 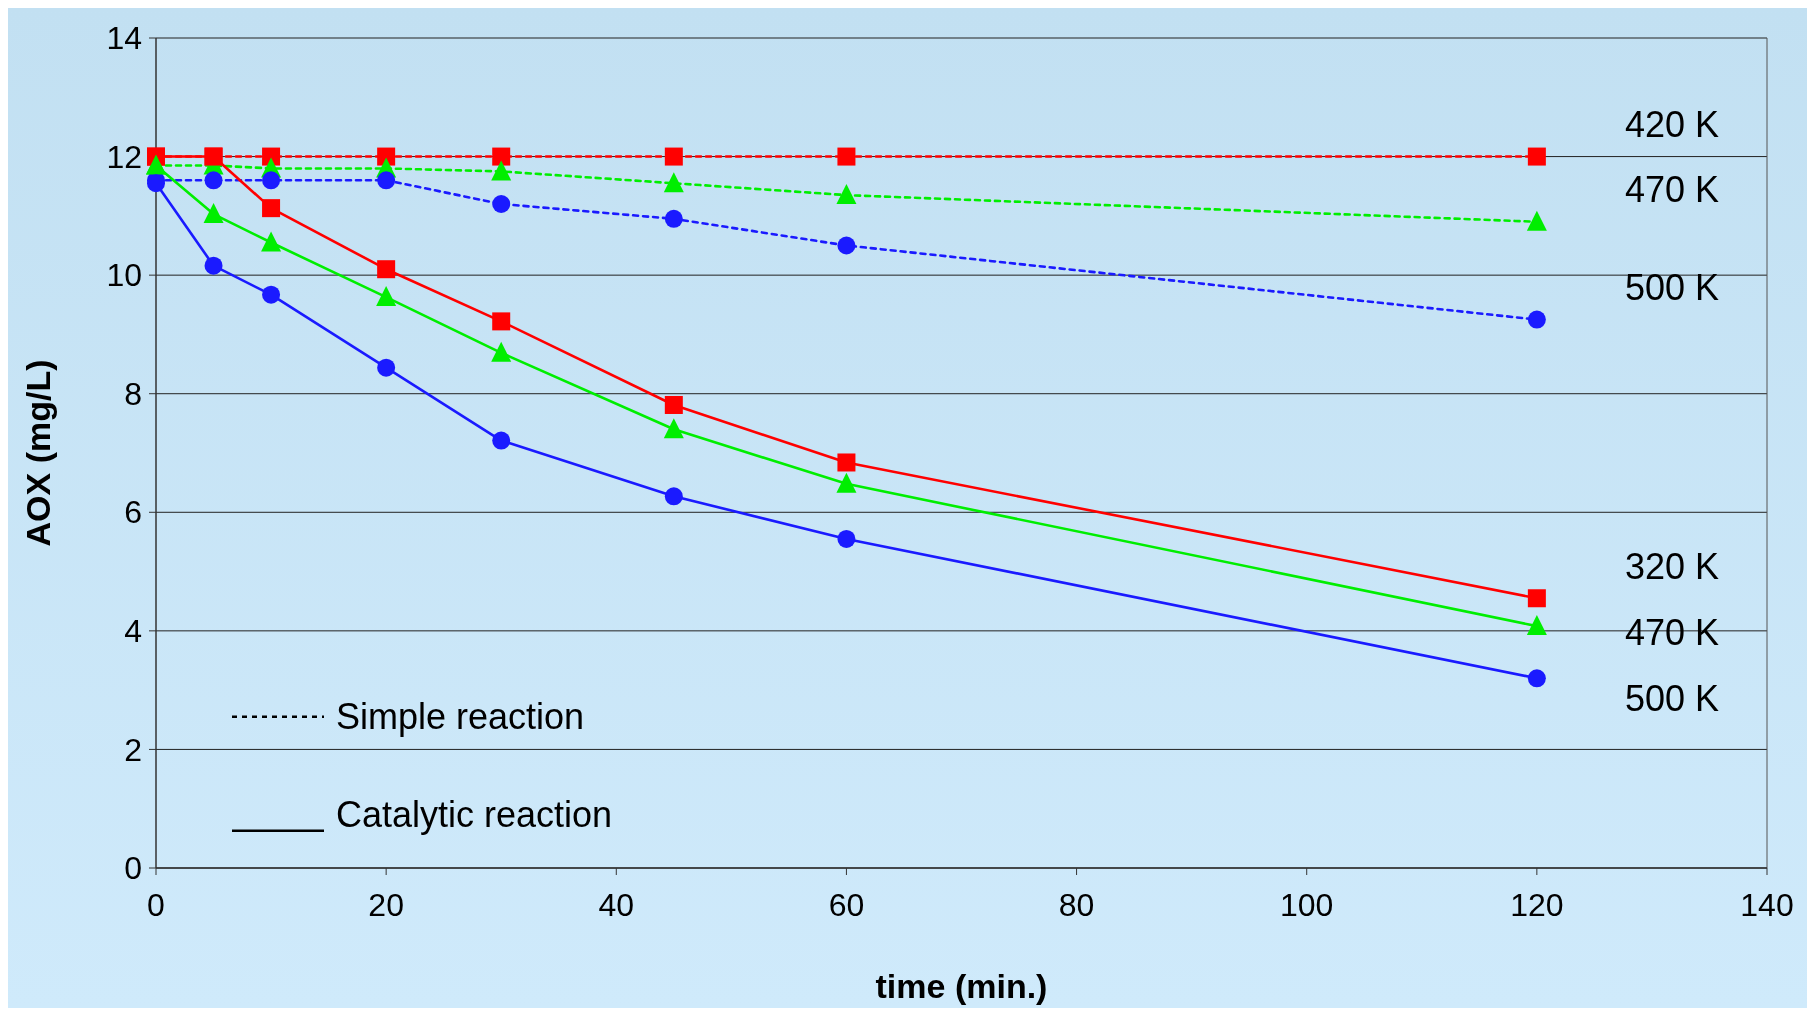 I want to click on x-tick-label: 100, so click(x=1307, y=905).